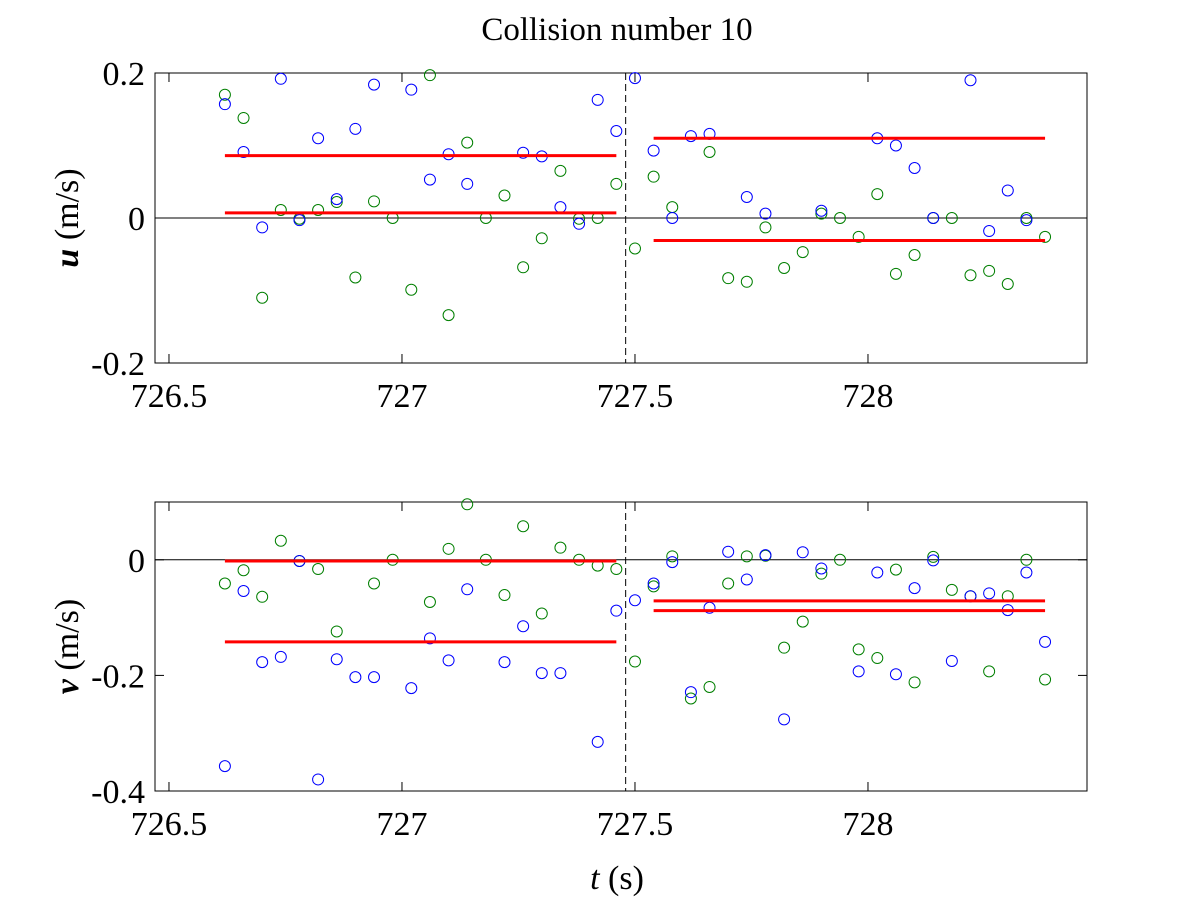 The width and height of the screenshot is (1201, 901). What do you see at coordinates (635, 824) in the screenshot?
I see `v-x-tick-label: 727.5` at bounding box center [635, 824].